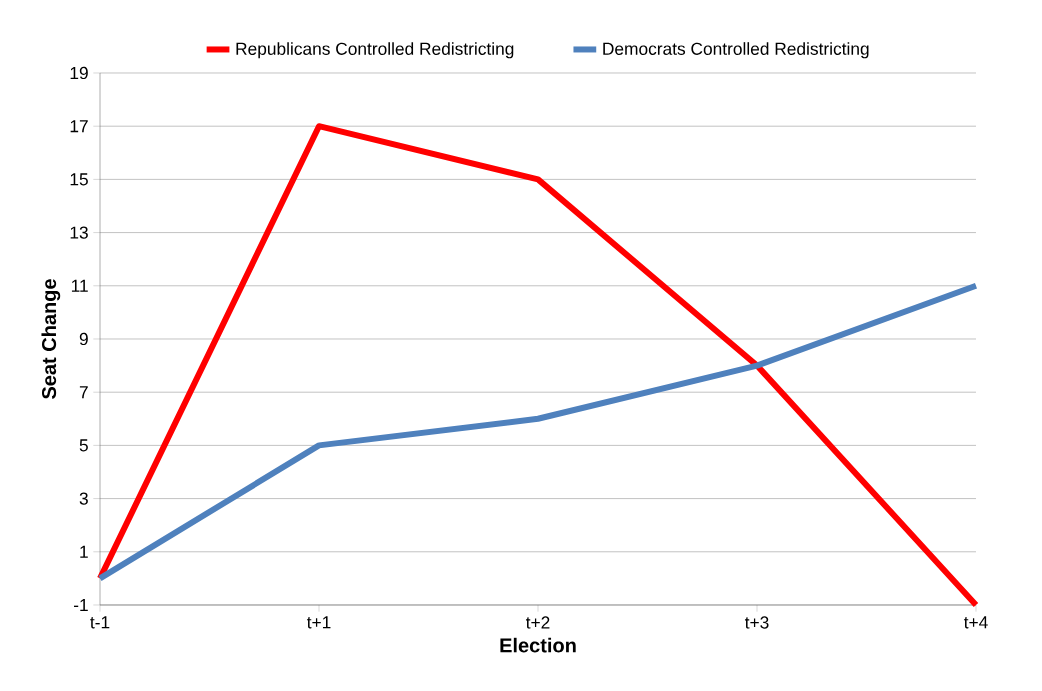  I want to click on x-tick-label: t+2, so click(537, 622).